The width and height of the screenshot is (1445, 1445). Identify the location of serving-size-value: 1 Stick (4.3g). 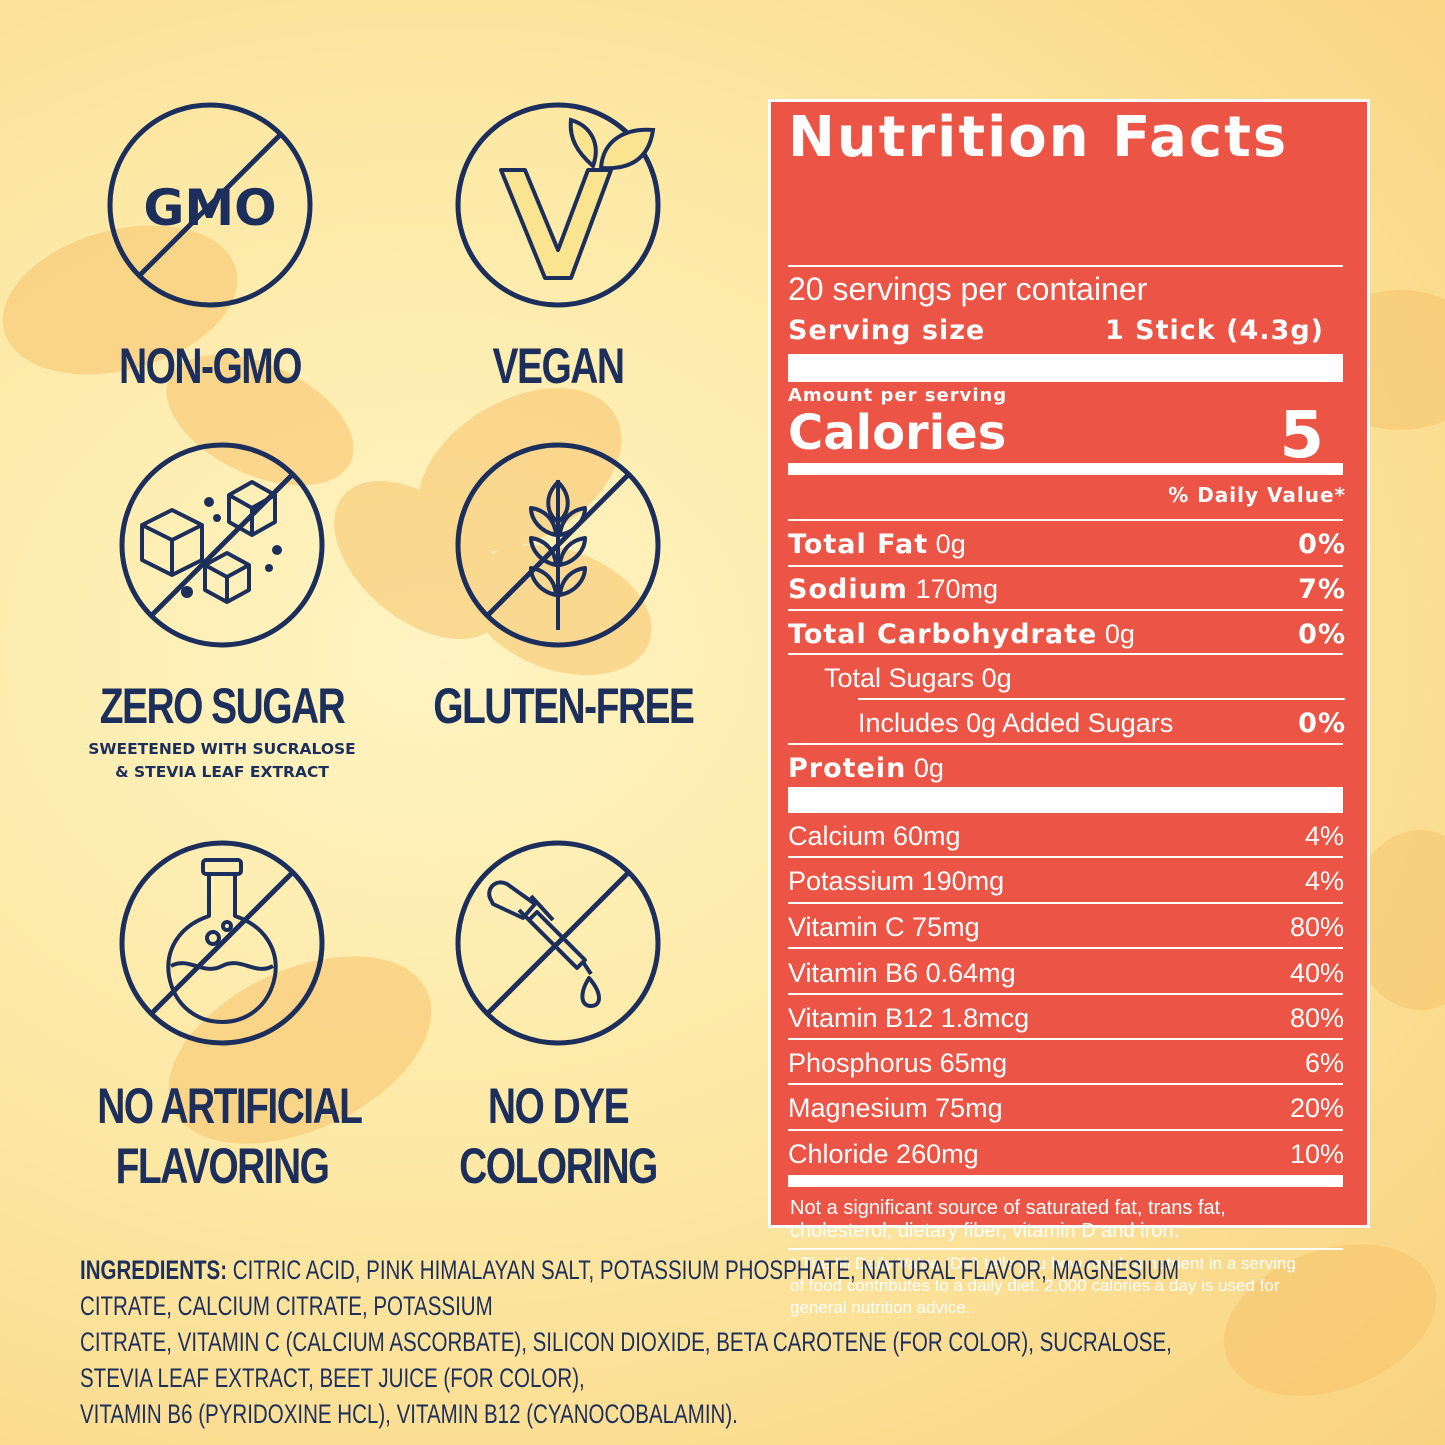
(1214, 330).